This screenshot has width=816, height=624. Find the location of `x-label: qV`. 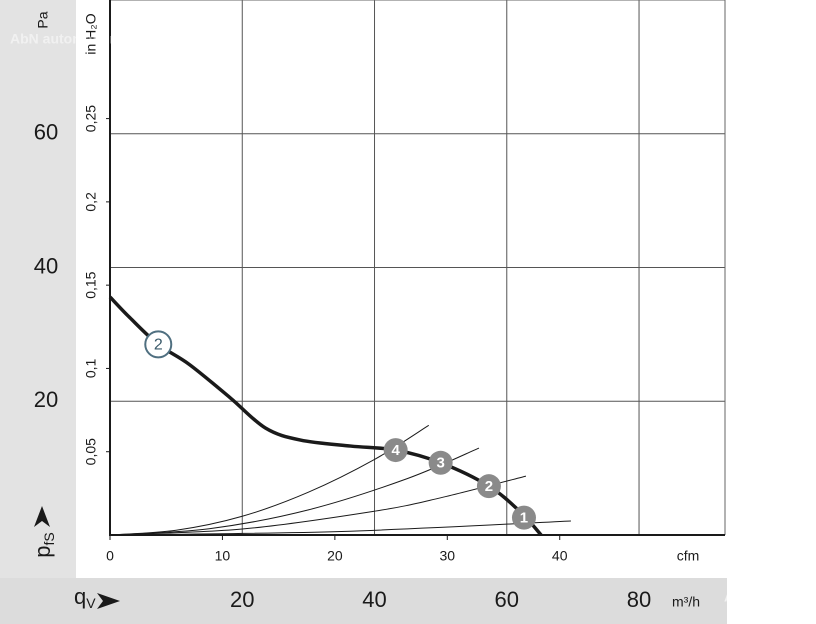

x-label: qV is located at coordinates (85, 597).